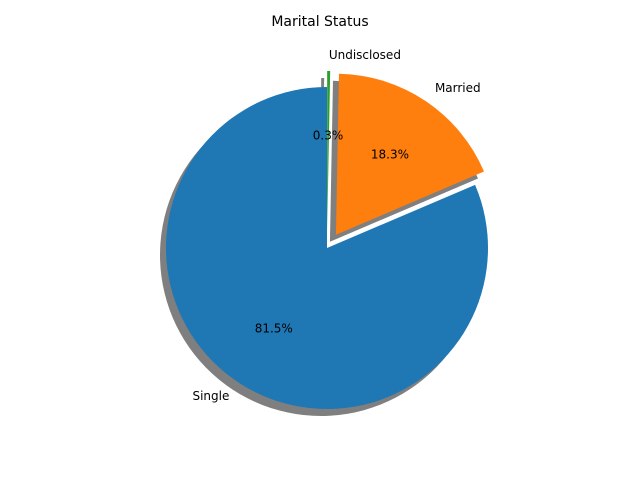 The height and width of the screenshot is (480, 640). What do you see at coordinates (319, 22) in the screenshot?
I see `chart-title: Marital Status` at bounding box center [319, 22].